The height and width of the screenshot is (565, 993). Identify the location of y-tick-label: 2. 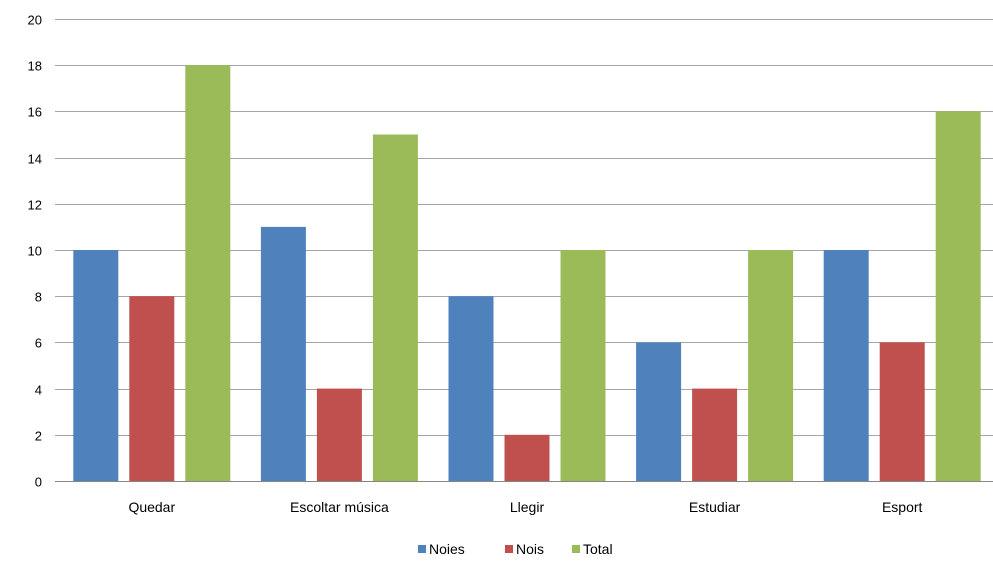
(38, 436).